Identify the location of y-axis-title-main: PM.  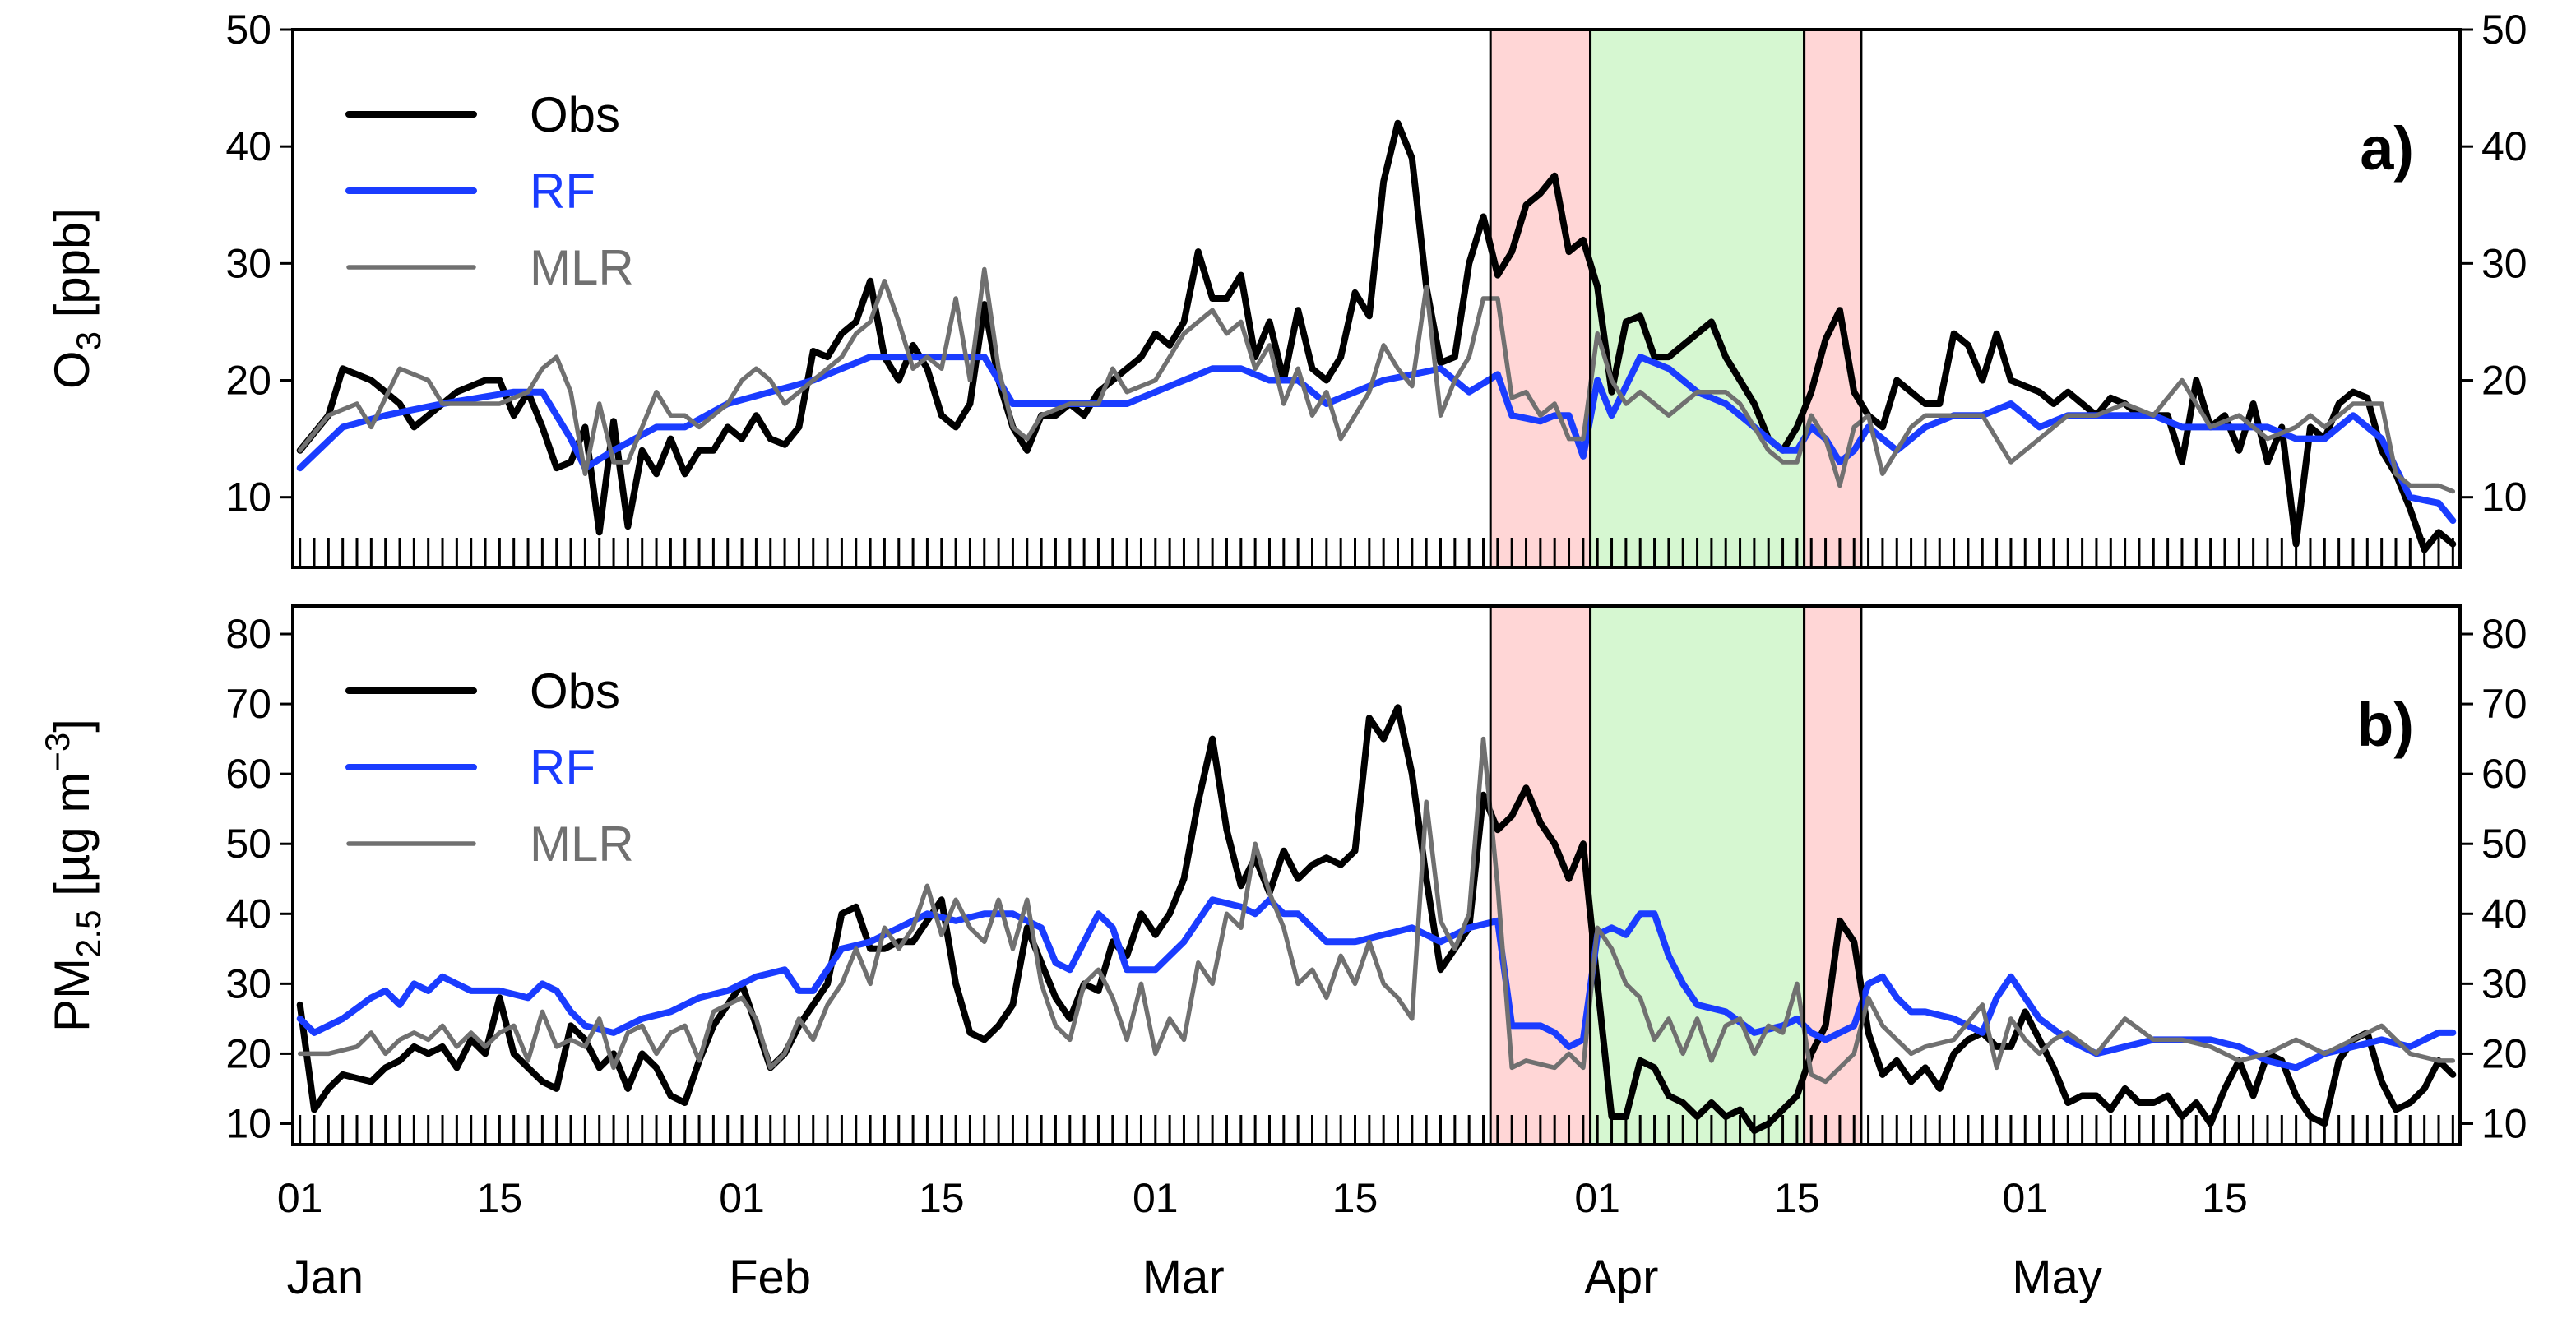
(72, 995).